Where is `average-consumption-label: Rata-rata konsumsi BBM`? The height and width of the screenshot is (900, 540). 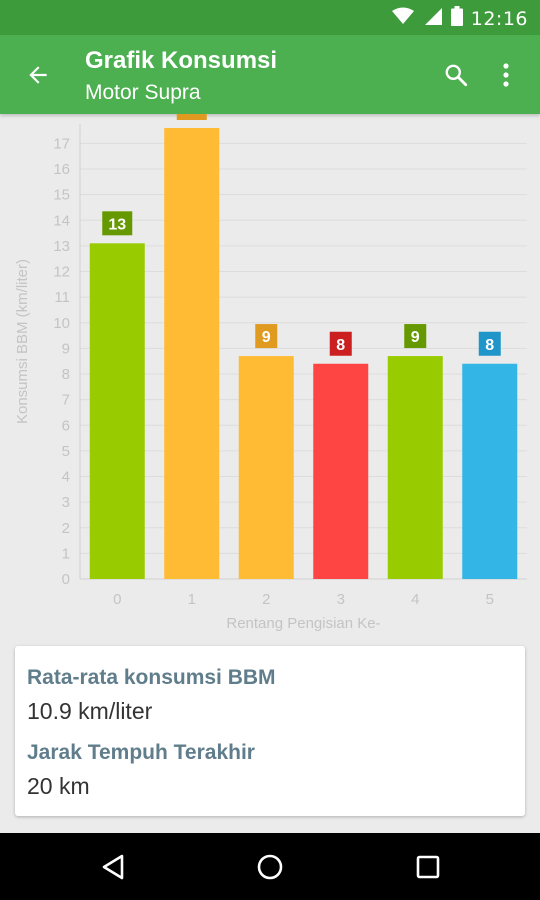
average-consumption-label: Rata-rata konsumsi BBM is located at coordinates (151, 677).